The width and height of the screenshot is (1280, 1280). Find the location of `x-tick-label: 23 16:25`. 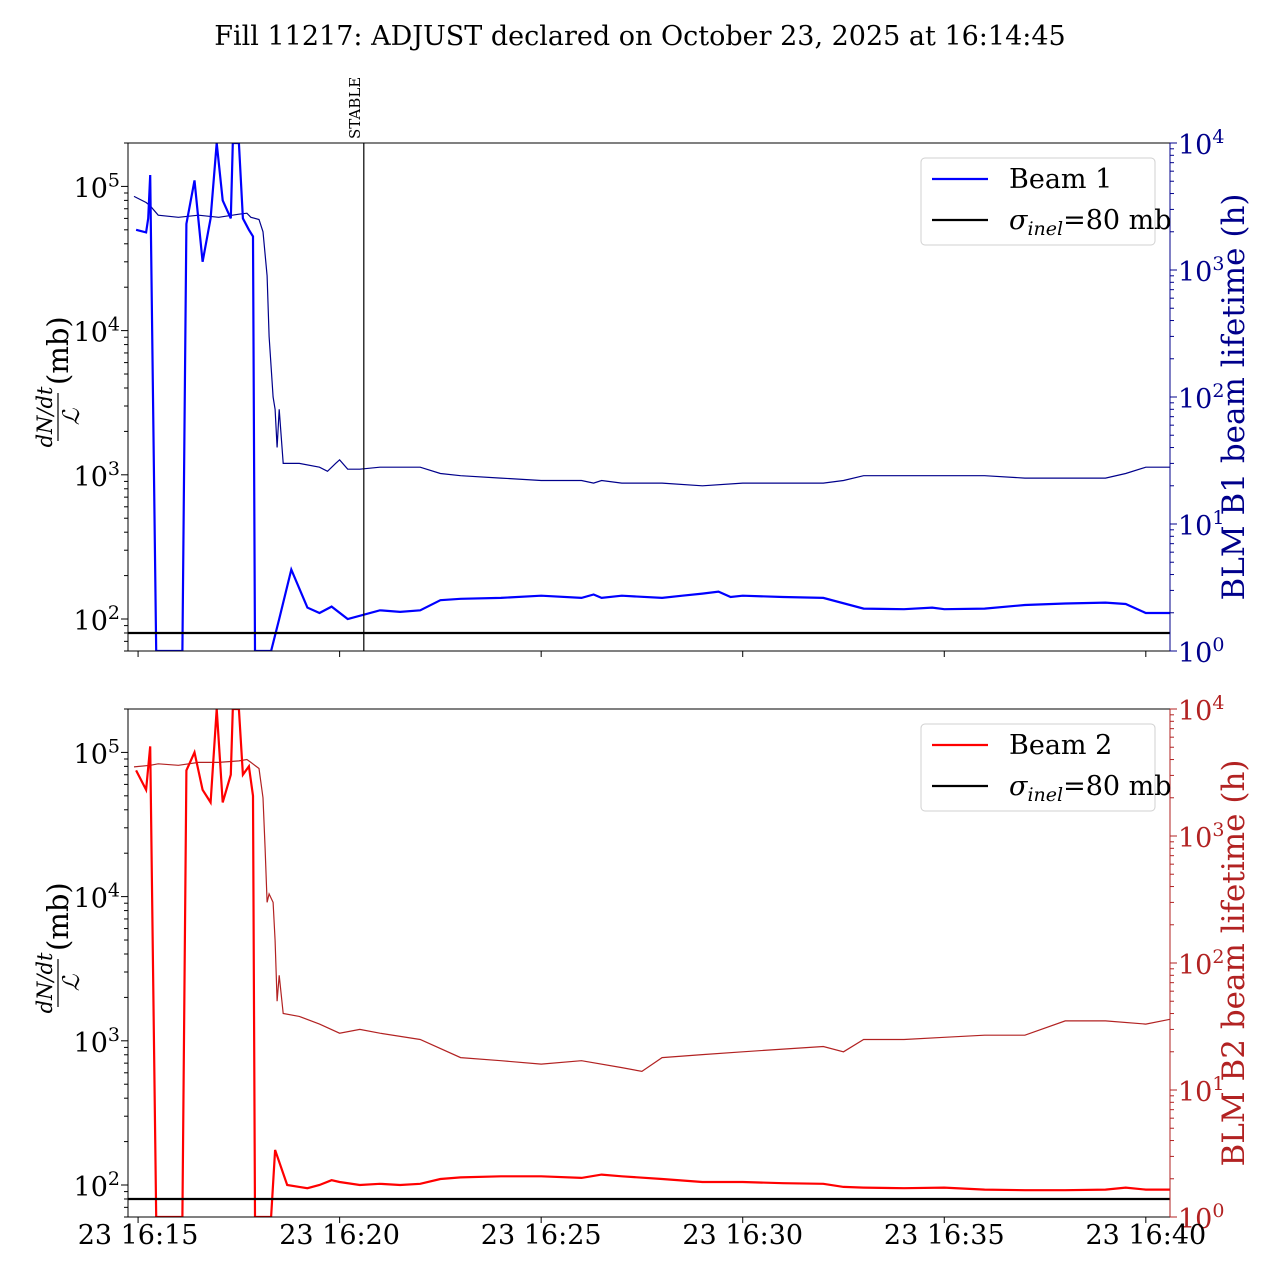

x-tick-label: 23 16:25 is located at coordinates (541, 1235).